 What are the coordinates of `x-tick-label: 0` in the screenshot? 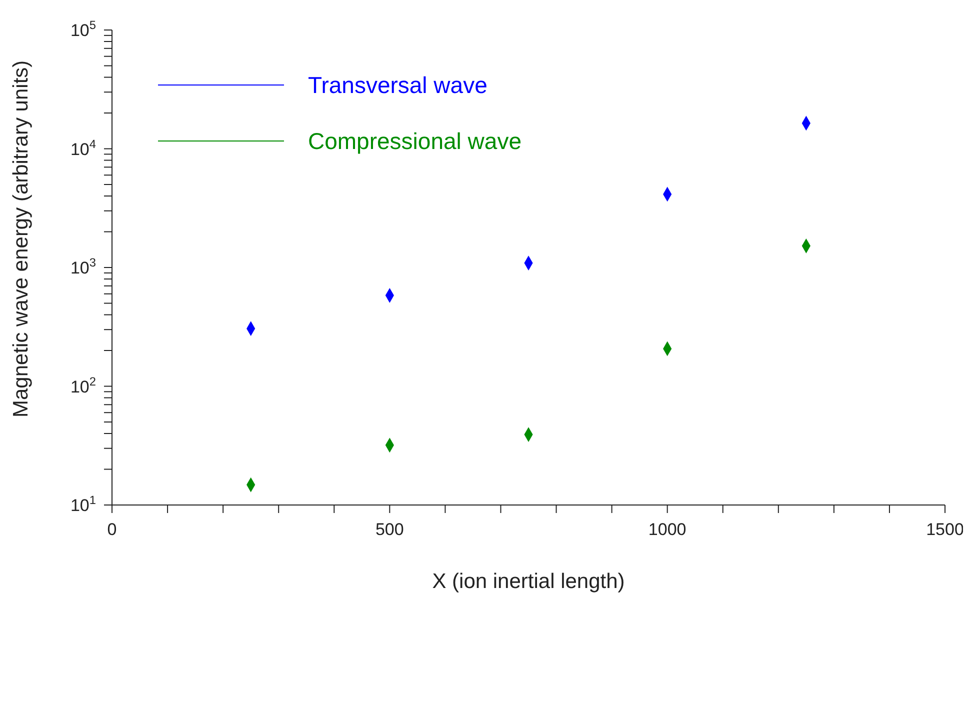 It's located at (112, 529).